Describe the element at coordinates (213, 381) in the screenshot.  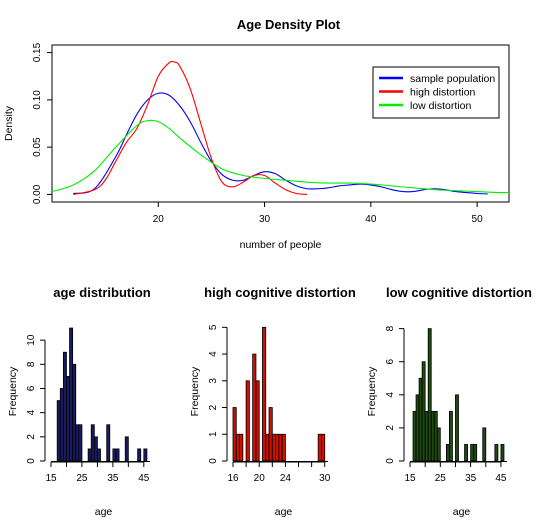
I see `y-tick-label: 3` at that location.